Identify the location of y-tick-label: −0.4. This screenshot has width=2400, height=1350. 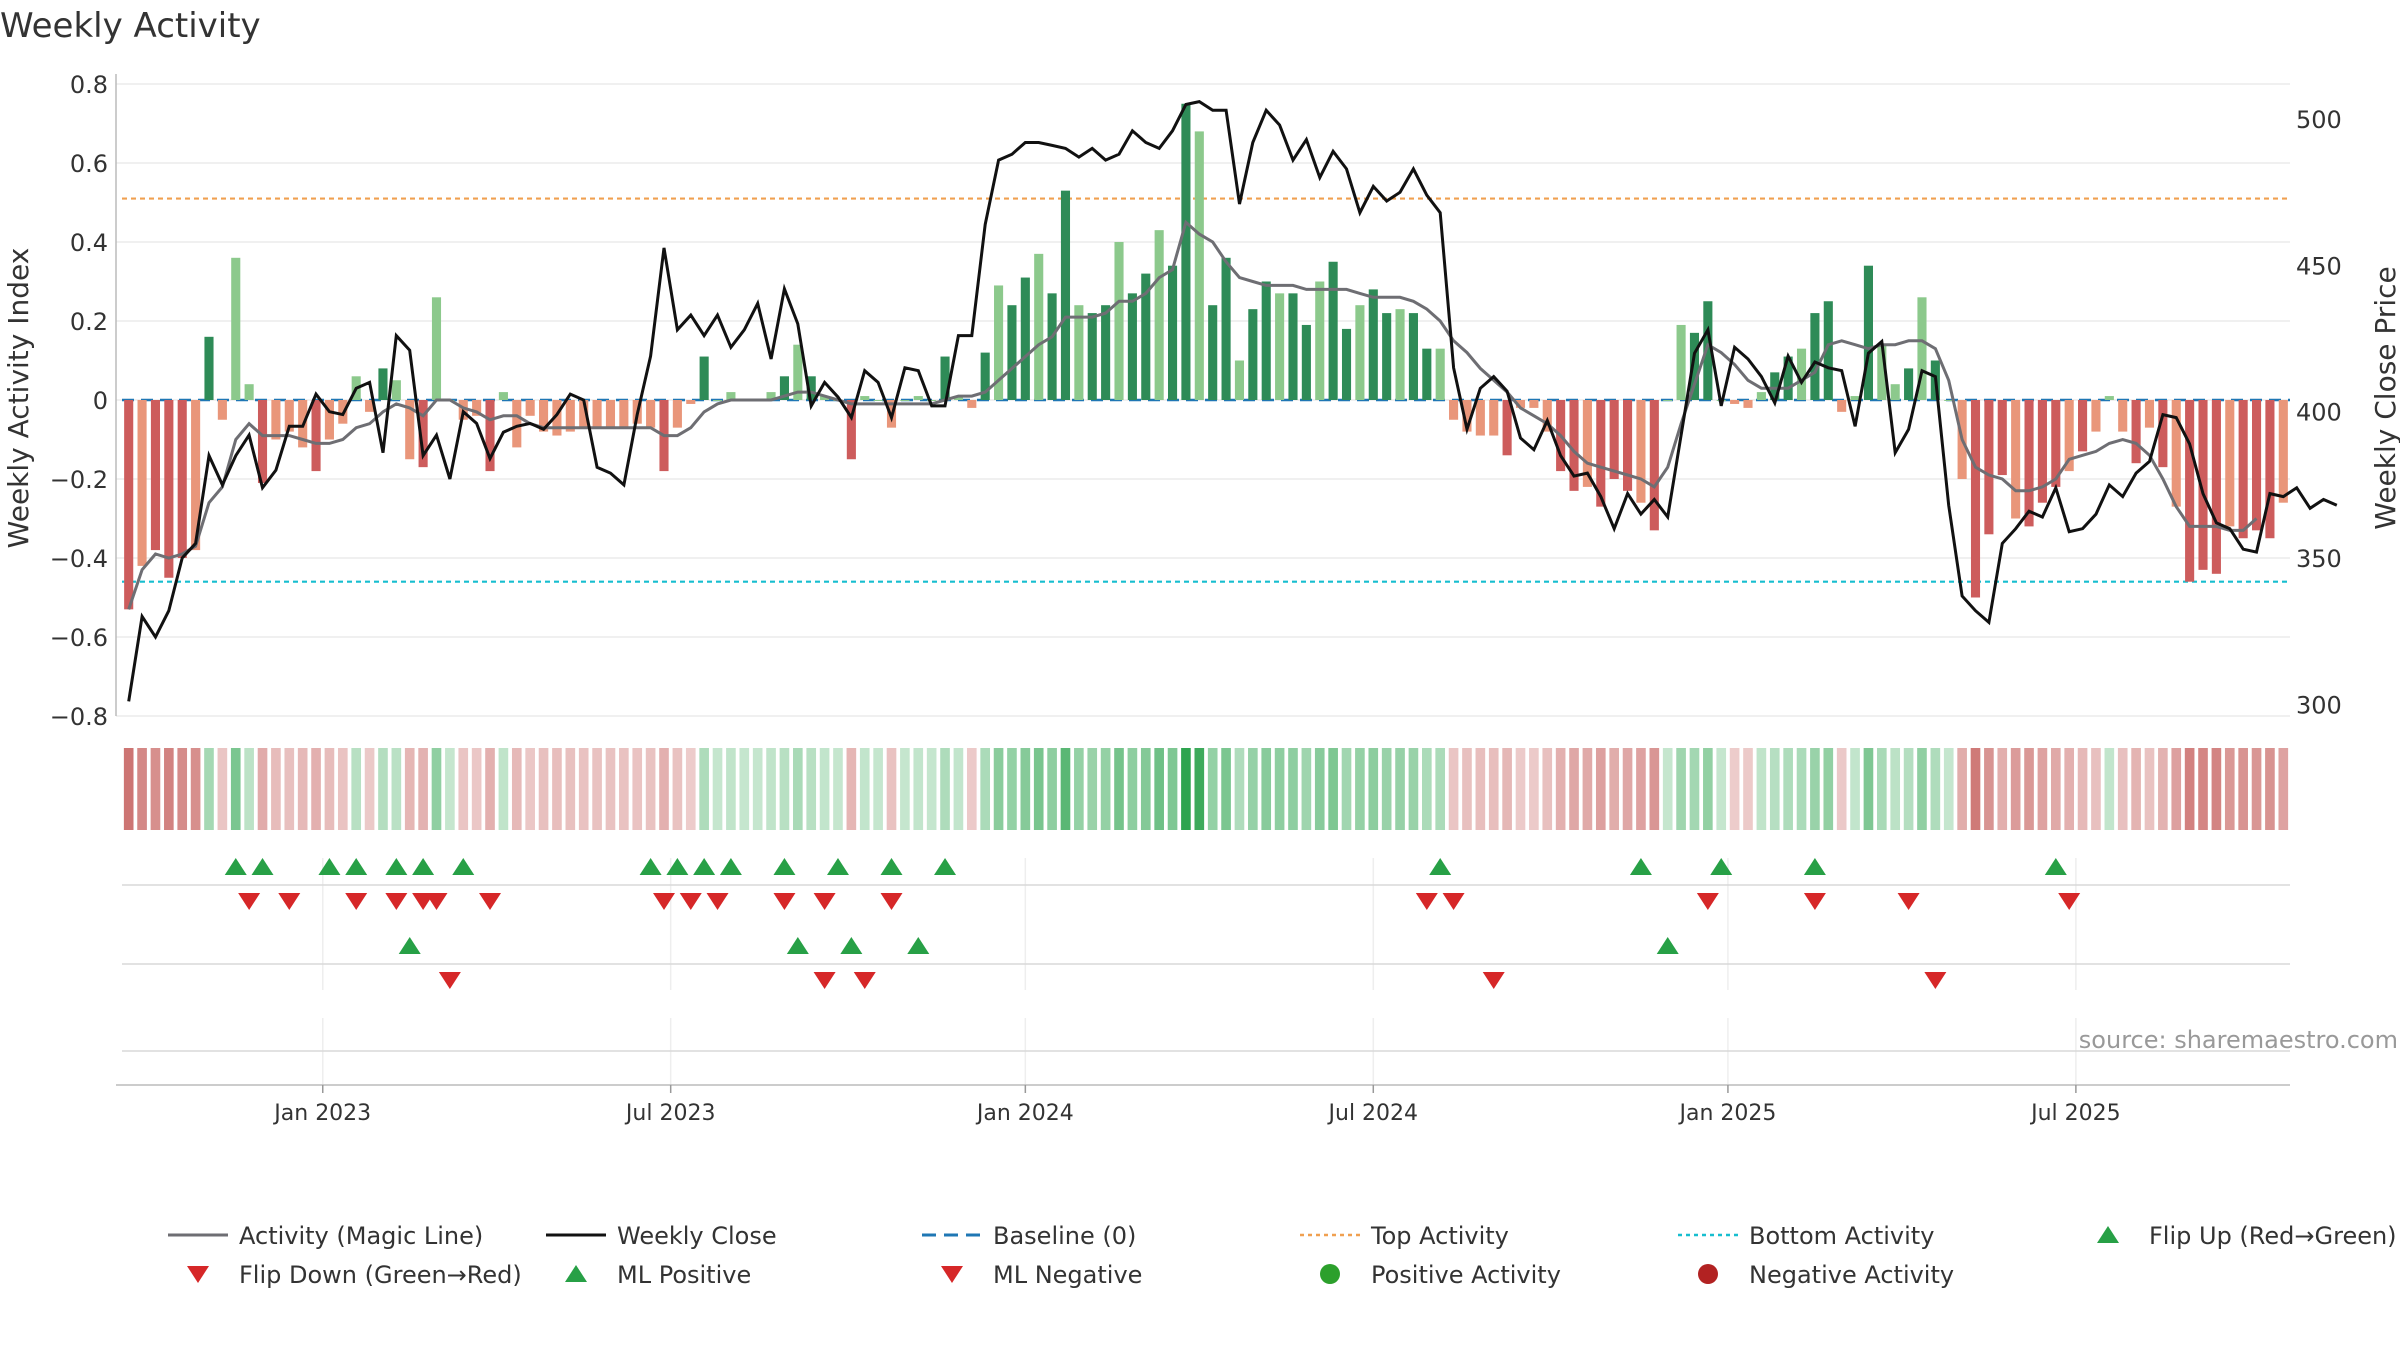
(79, 559).